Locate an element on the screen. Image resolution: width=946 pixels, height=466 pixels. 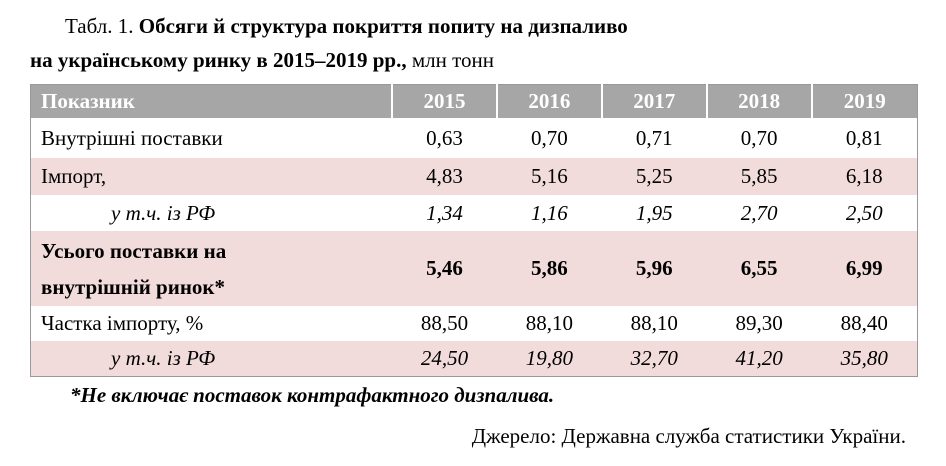
value-cell: 5,46 is located at coordinates (444, 268).